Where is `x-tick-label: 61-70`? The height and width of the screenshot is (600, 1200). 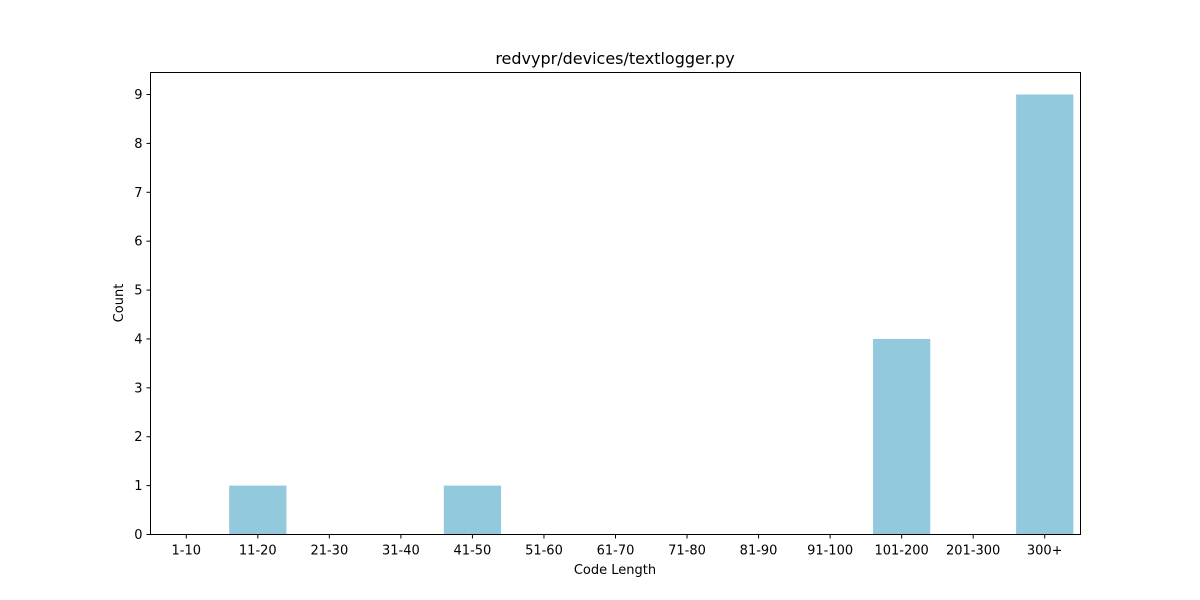
x-tick-label: 61-70 is located at coordinates (616, 551).